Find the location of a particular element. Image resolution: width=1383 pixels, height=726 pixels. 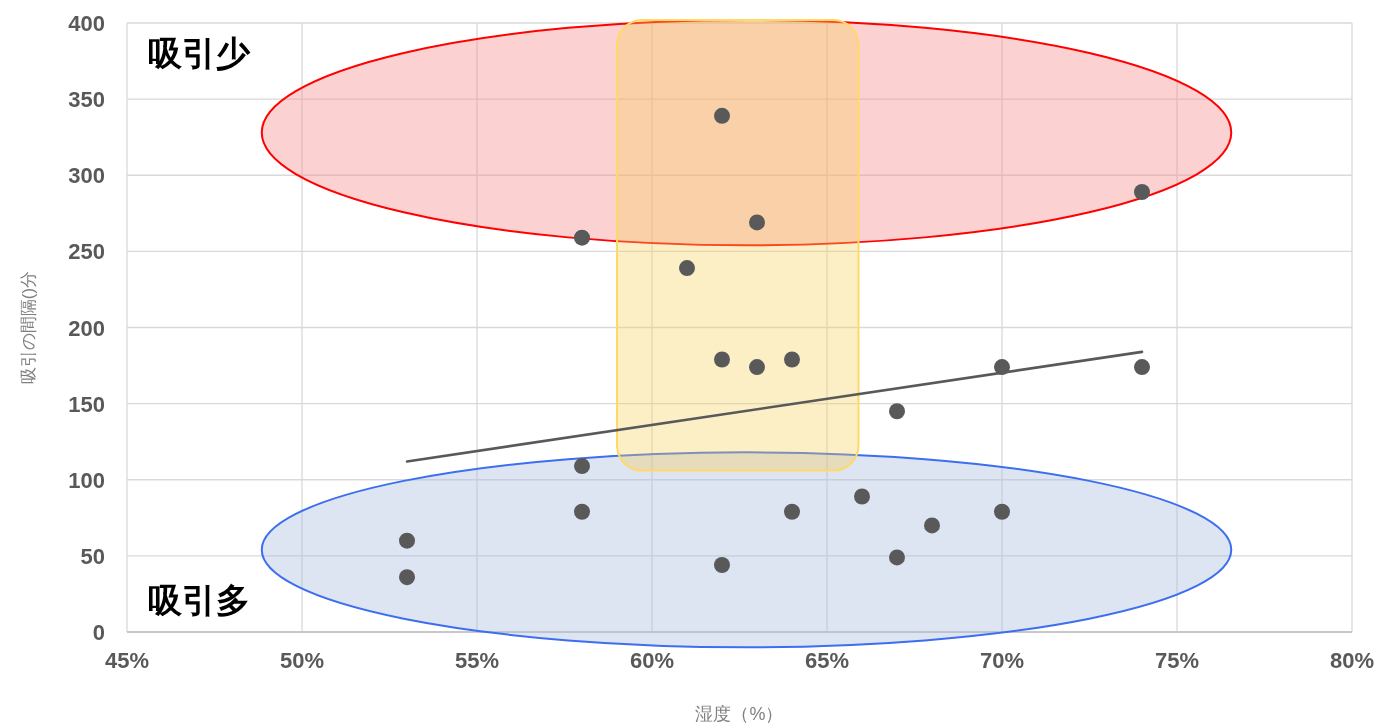

x-tick-label: 65% is located at coordinates (827, 660).